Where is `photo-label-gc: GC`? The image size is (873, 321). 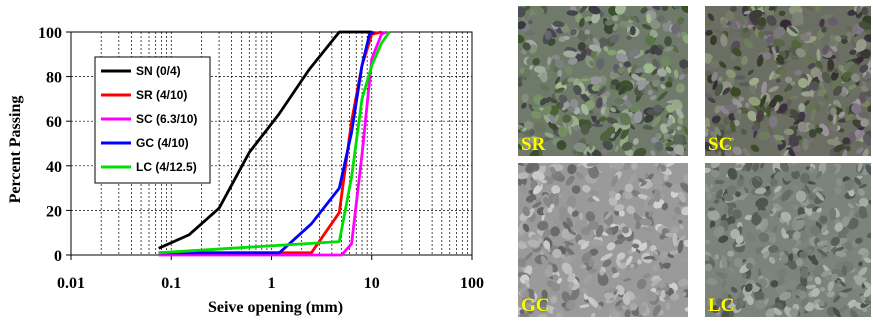
photo-label-gc: GC is located at coordinates (535, 305).